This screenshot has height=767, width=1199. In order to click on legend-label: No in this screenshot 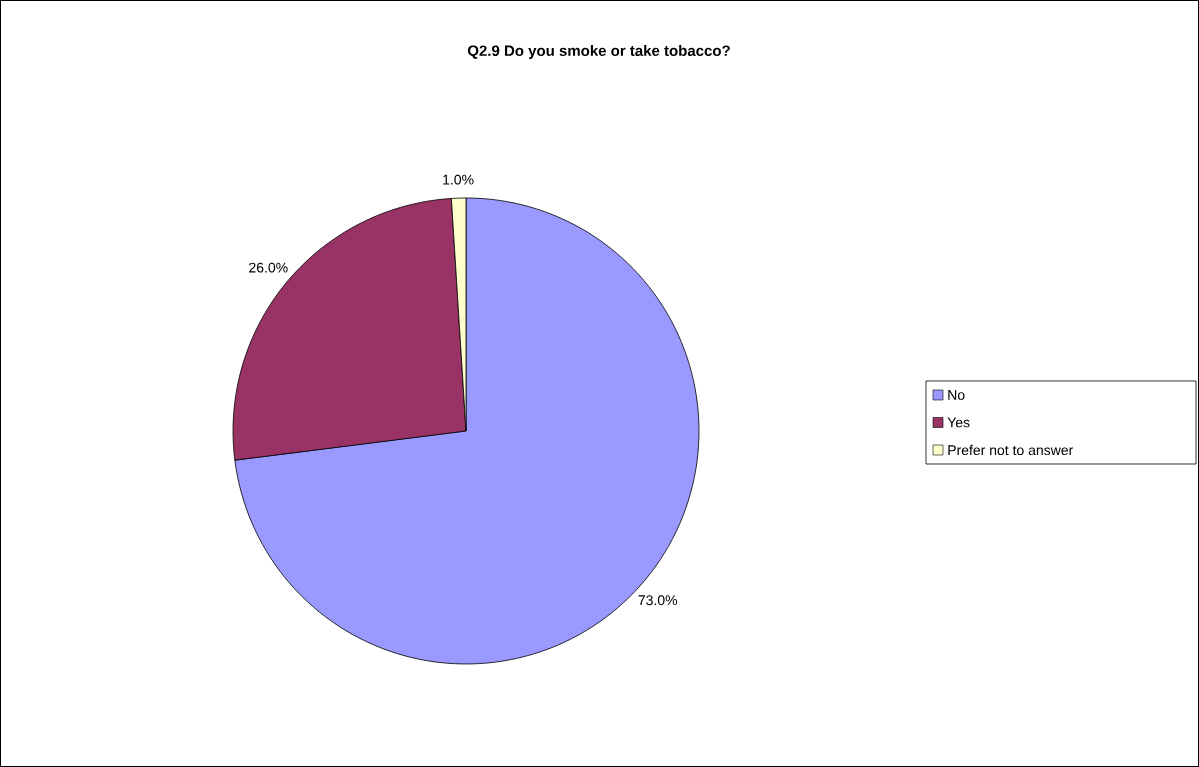, I will do `click(956, 395)`.